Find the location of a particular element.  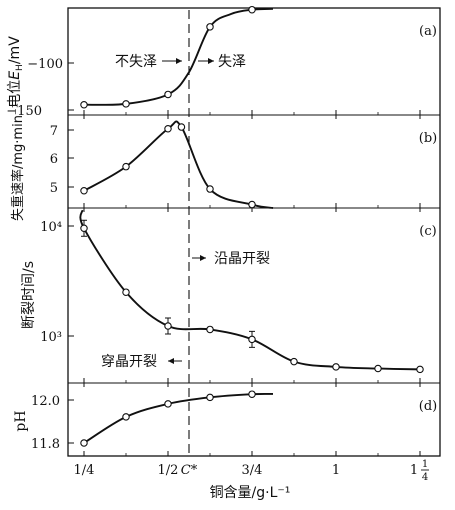

panel-label: (b) is located at coordinates (428, 138).